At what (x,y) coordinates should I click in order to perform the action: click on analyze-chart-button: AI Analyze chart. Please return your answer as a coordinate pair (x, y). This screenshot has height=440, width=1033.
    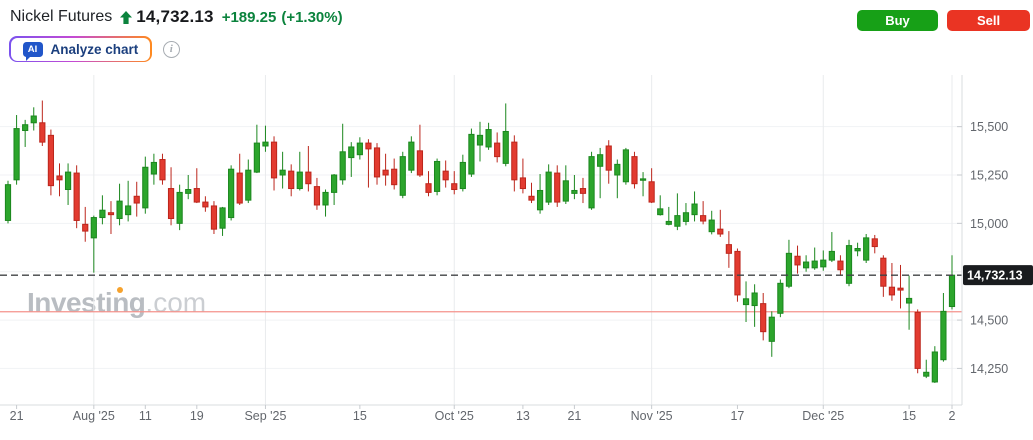
    Looking at the image, I should click on (80, 49).